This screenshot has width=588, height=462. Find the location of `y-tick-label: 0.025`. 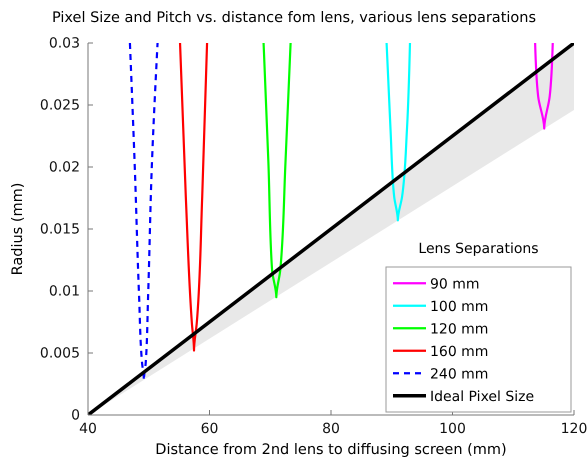

y-tick-label: 0.025 is located at coordinates (60, 105).